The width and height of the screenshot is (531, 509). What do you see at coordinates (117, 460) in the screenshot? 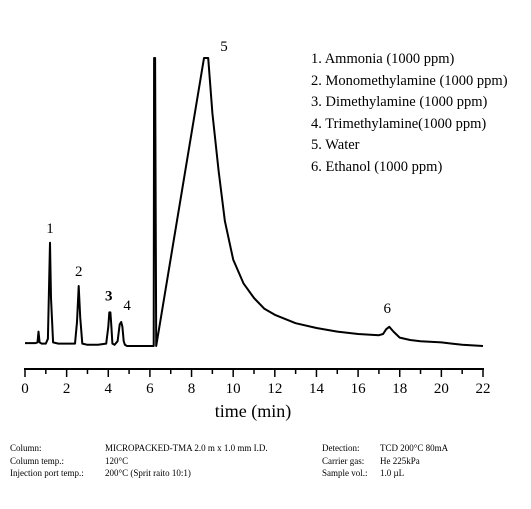
I see `condition-value: 120°C` at bounding box center [117, 460].